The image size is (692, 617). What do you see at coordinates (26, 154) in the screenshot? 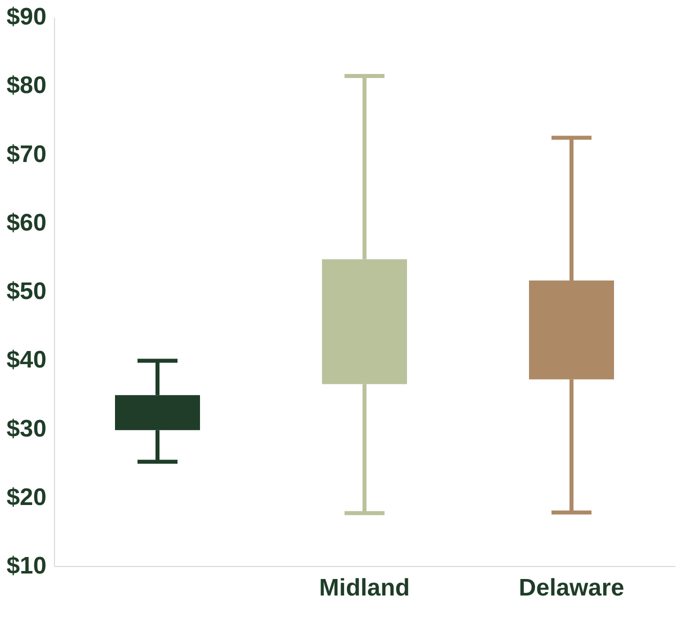
I see `y-tick-label: $70` at bounding box center [26, 154].